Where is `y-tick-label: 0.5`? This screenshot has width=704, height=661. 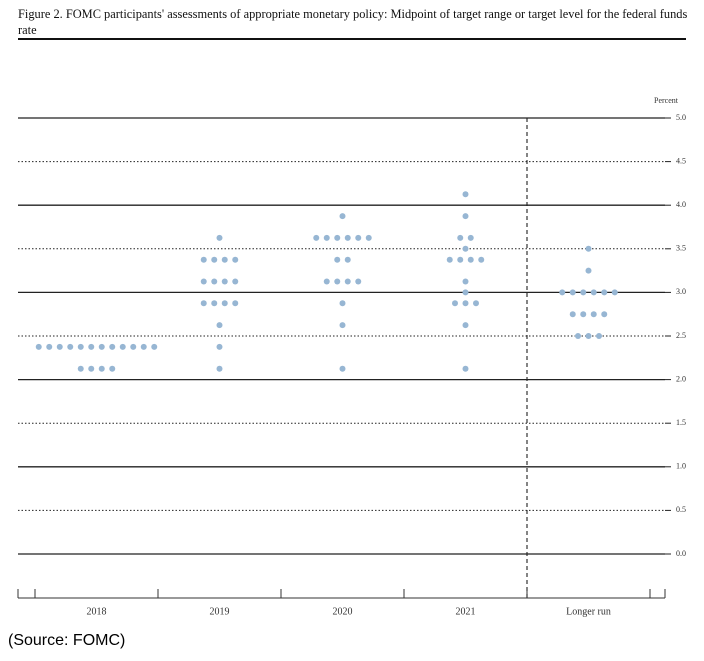 y-tick-label: 0.5 is located at coordinates (681, 509).